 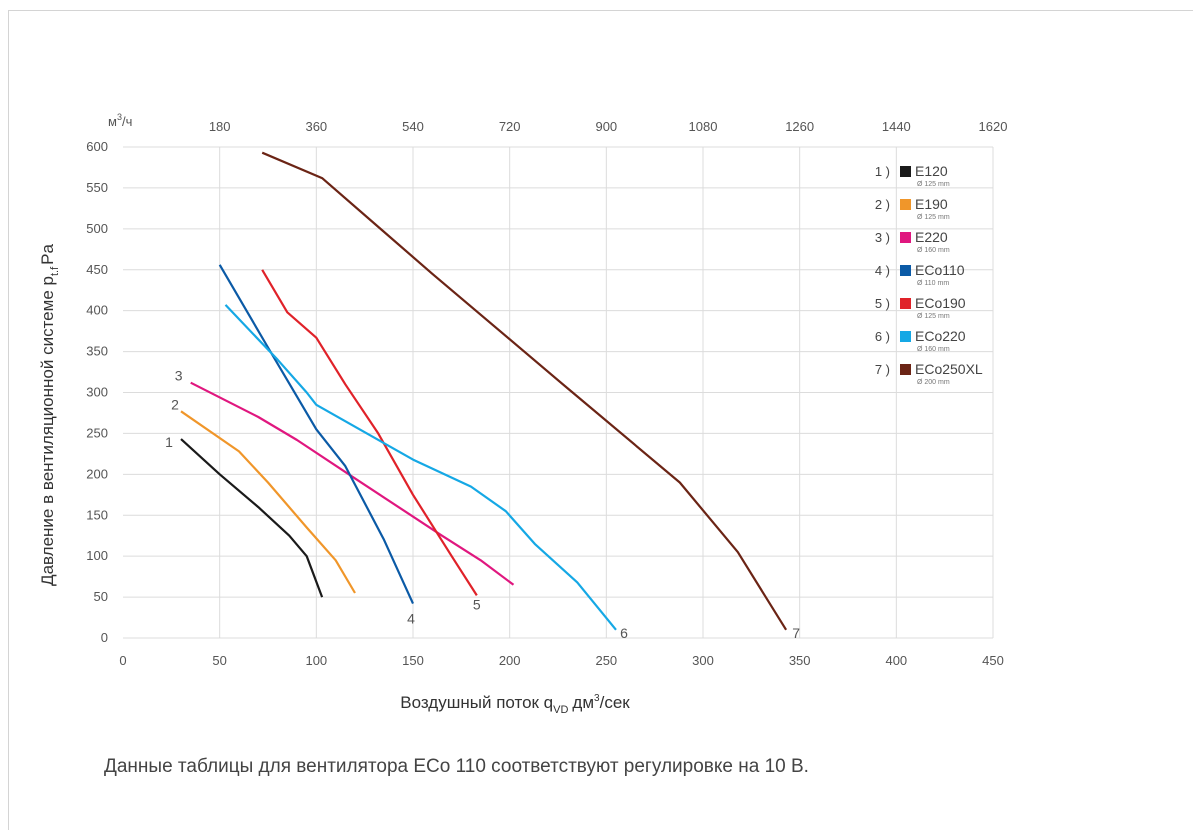 I want to click on legend-number: 3 ), so click(x=882, y=237).